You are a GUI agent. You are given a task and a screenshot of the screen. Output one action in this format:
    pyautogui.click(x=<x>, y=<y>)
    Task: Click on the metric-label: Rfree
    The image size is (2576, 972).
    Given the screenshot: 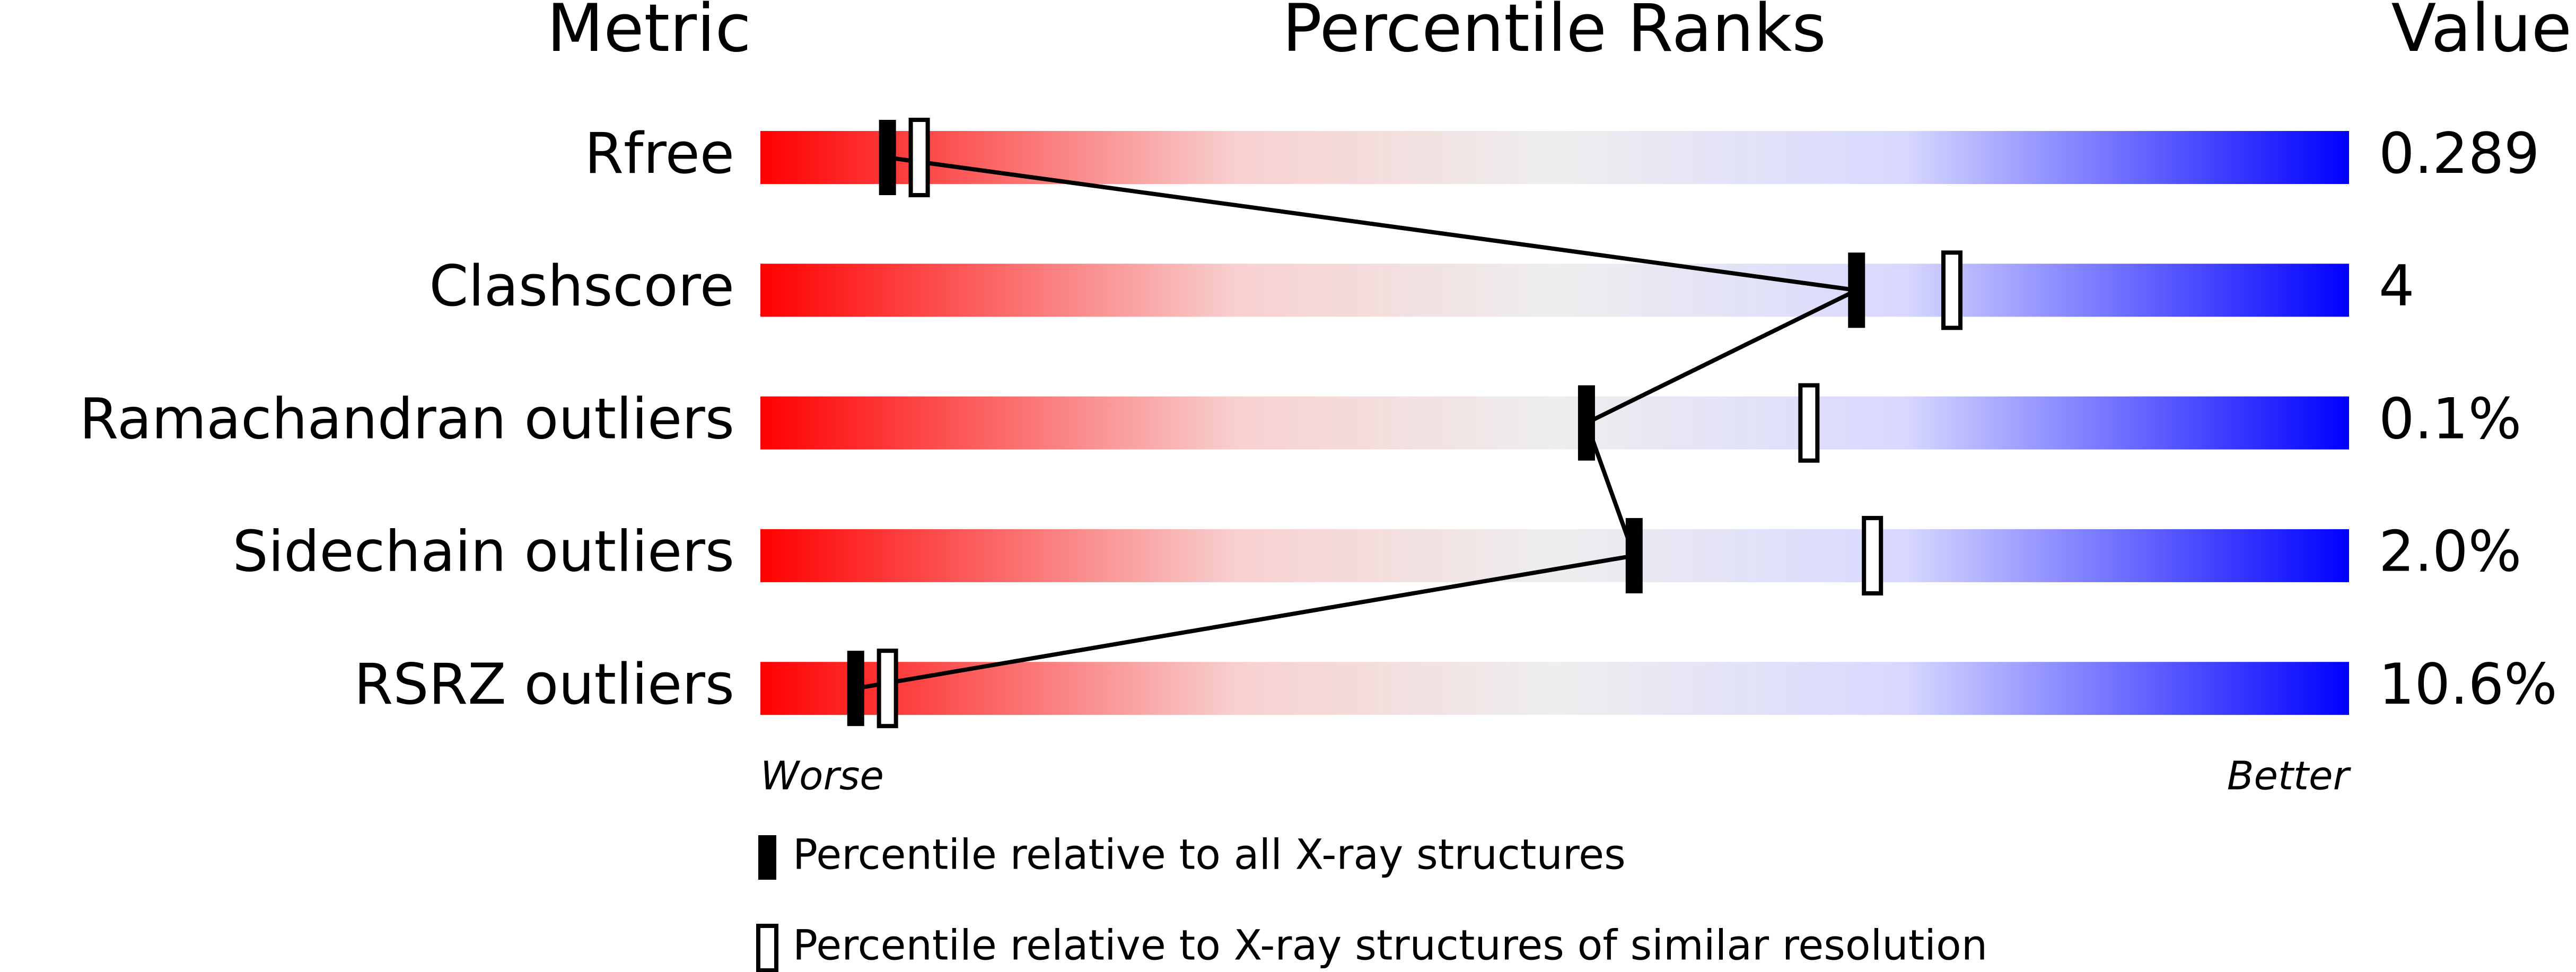 What is the action you would take?
    pyautogui.click(x=659, y=153)
    